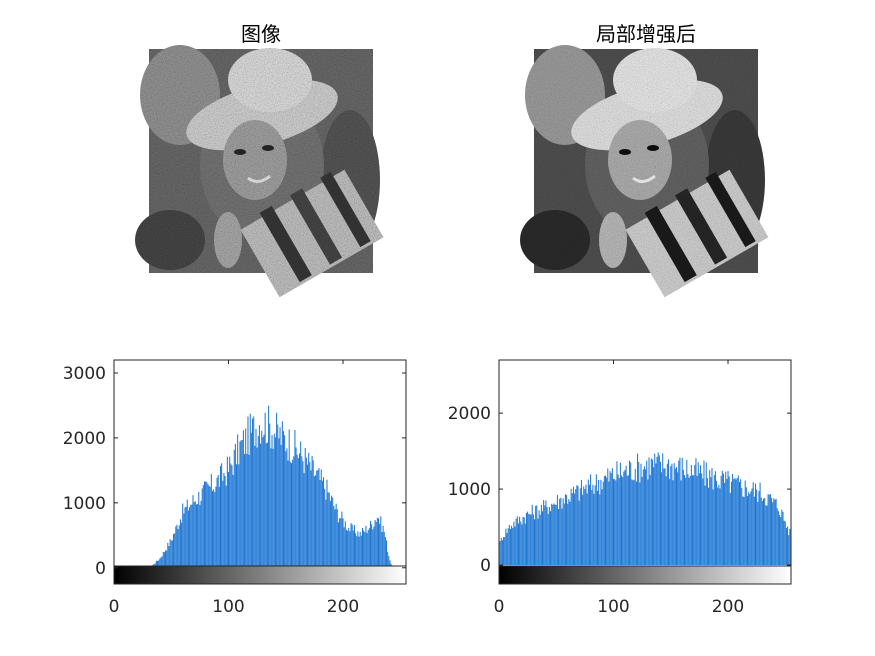 The image size is (875, 656). Describe the element at coordinates (646, 34) in the screenshot. I see `image-title-enhanced: 局部增强后` at that location.